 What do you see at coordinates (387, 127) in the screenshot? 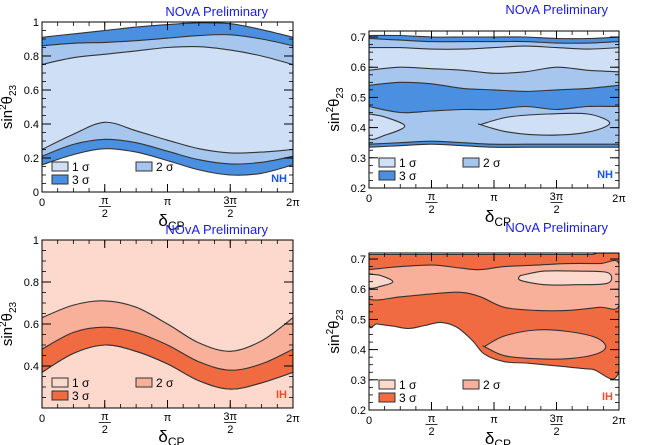
I see `contour-1-sigma-lower-left` at bounding box center [387, 127].